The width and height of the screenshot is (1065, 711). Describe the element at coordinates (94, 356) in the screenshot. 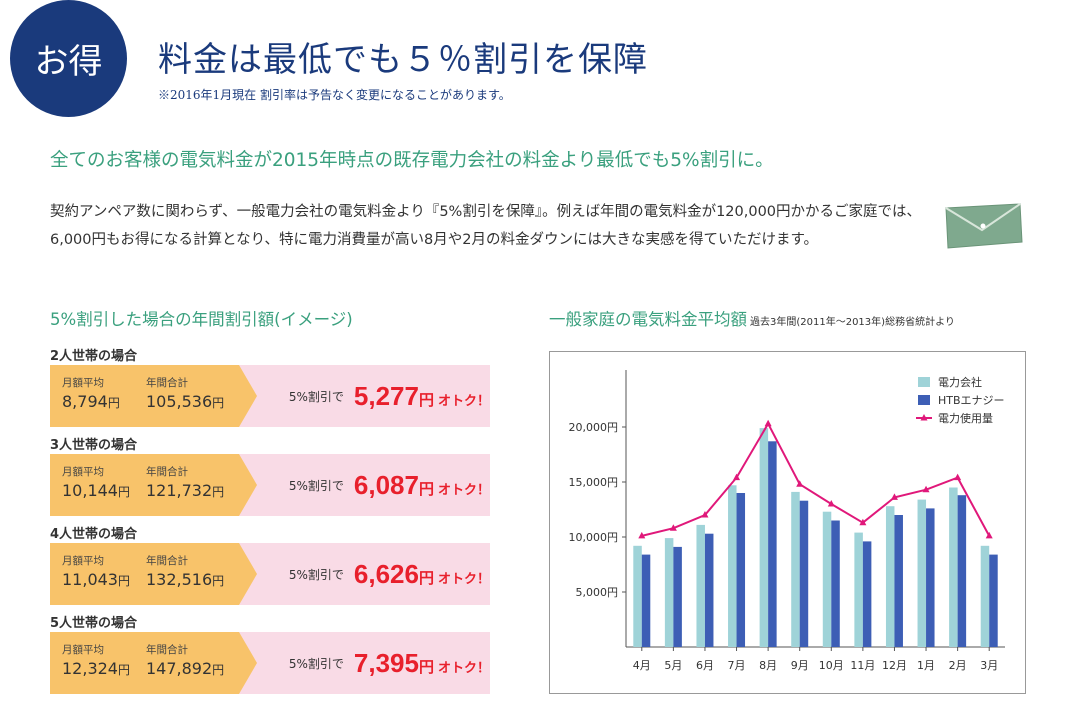

I see `household-label: 2人世帯の場合` at that location.